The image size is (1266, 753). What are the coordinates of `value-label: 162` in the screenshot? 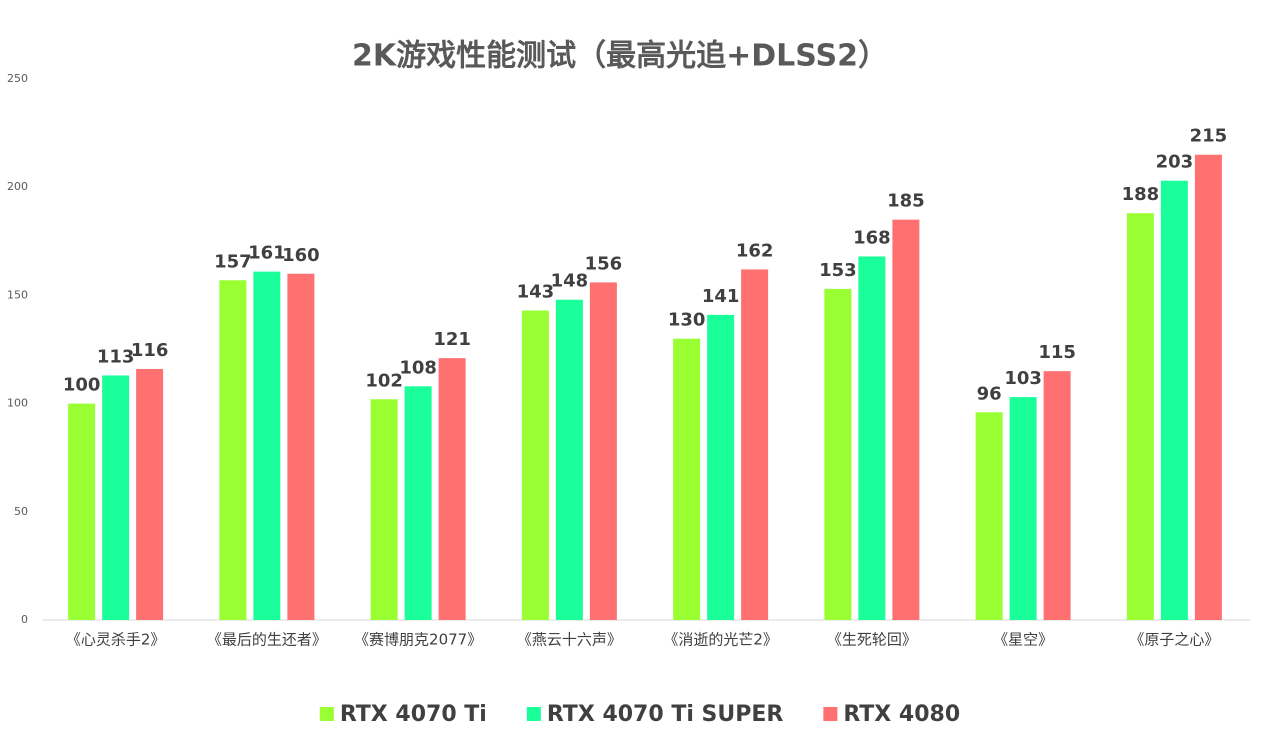 It's located at (755, 250).